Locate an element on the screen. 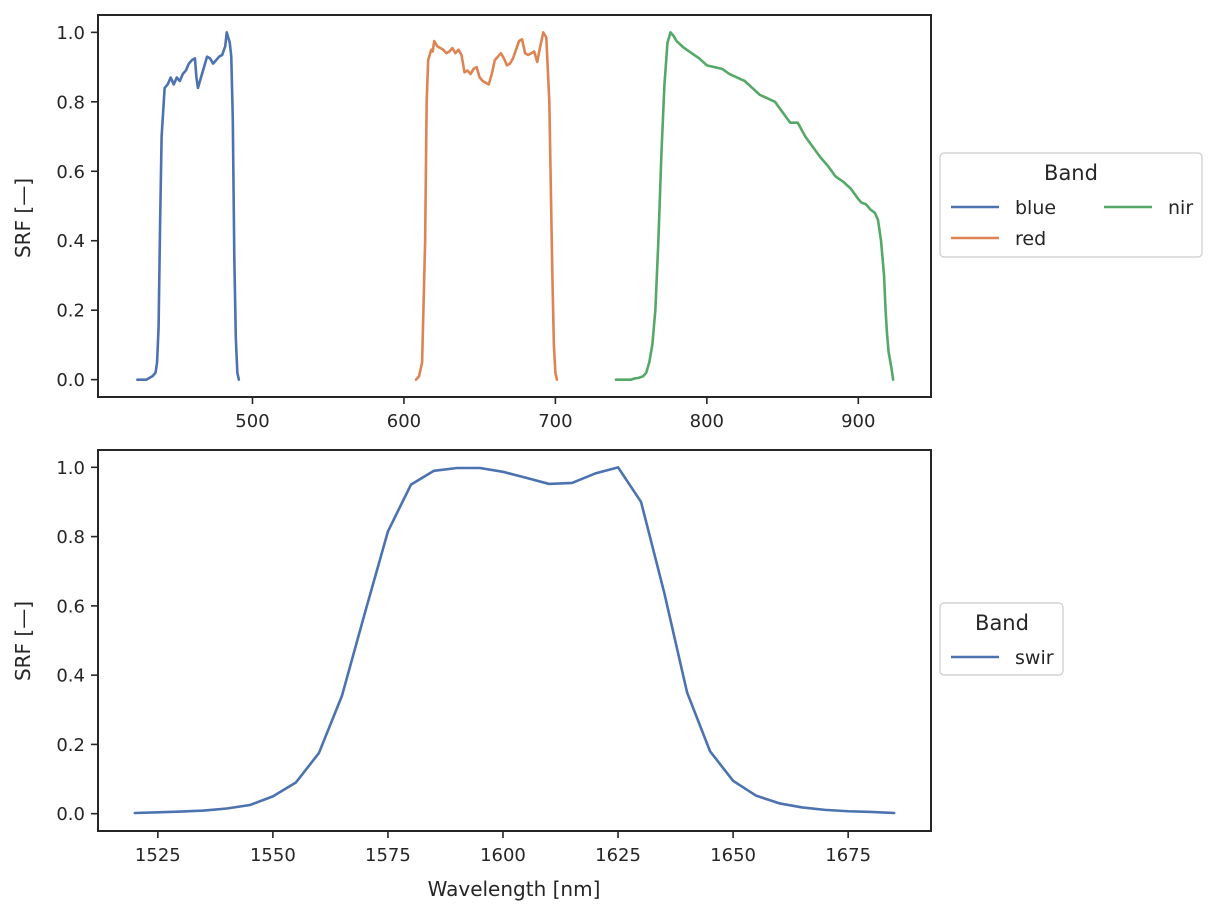  top-y-tick-label: 1.0 is located at coordinates (70, 33).